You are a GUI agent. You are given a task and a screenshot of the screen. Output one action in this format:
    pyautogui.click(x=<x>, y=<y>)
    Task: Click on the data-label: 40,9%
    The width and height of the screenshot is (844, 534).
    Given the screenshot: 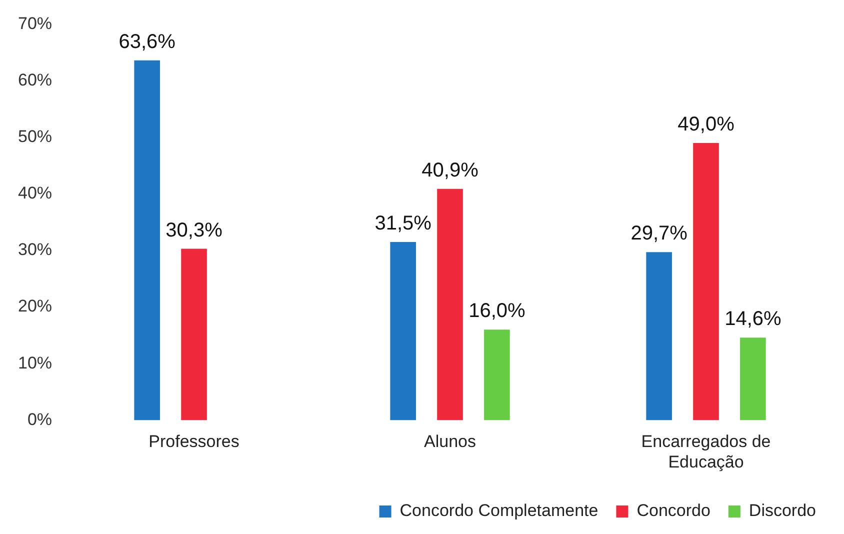 What is the action you would take?
    pyautogui.click(x=450, y=170)
    